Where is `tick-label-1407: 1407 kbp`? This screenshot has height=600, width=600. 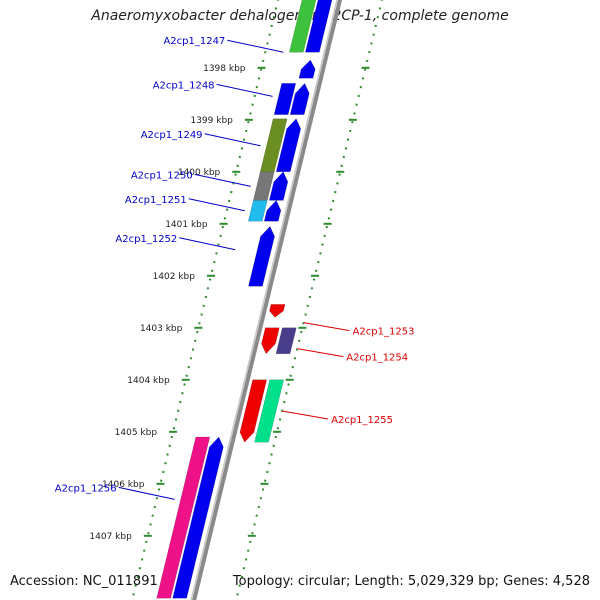
tick-label-1407: 1407 kbp is located at coordinates (110, 537).